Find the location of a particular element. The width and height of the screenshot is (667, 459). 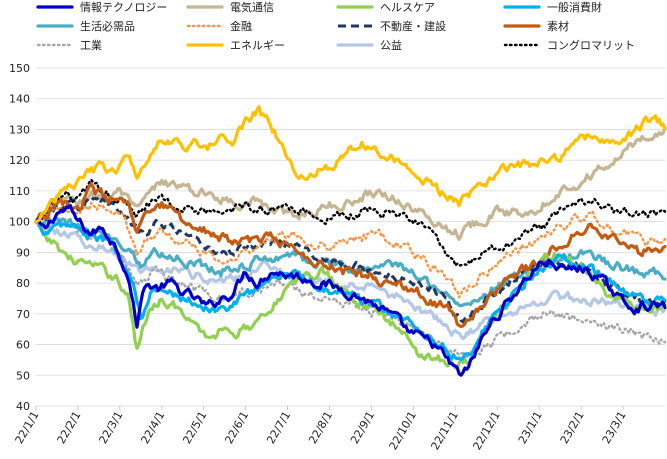

legend-label-3: 一般消費財 is located at coordinates (574, 7).